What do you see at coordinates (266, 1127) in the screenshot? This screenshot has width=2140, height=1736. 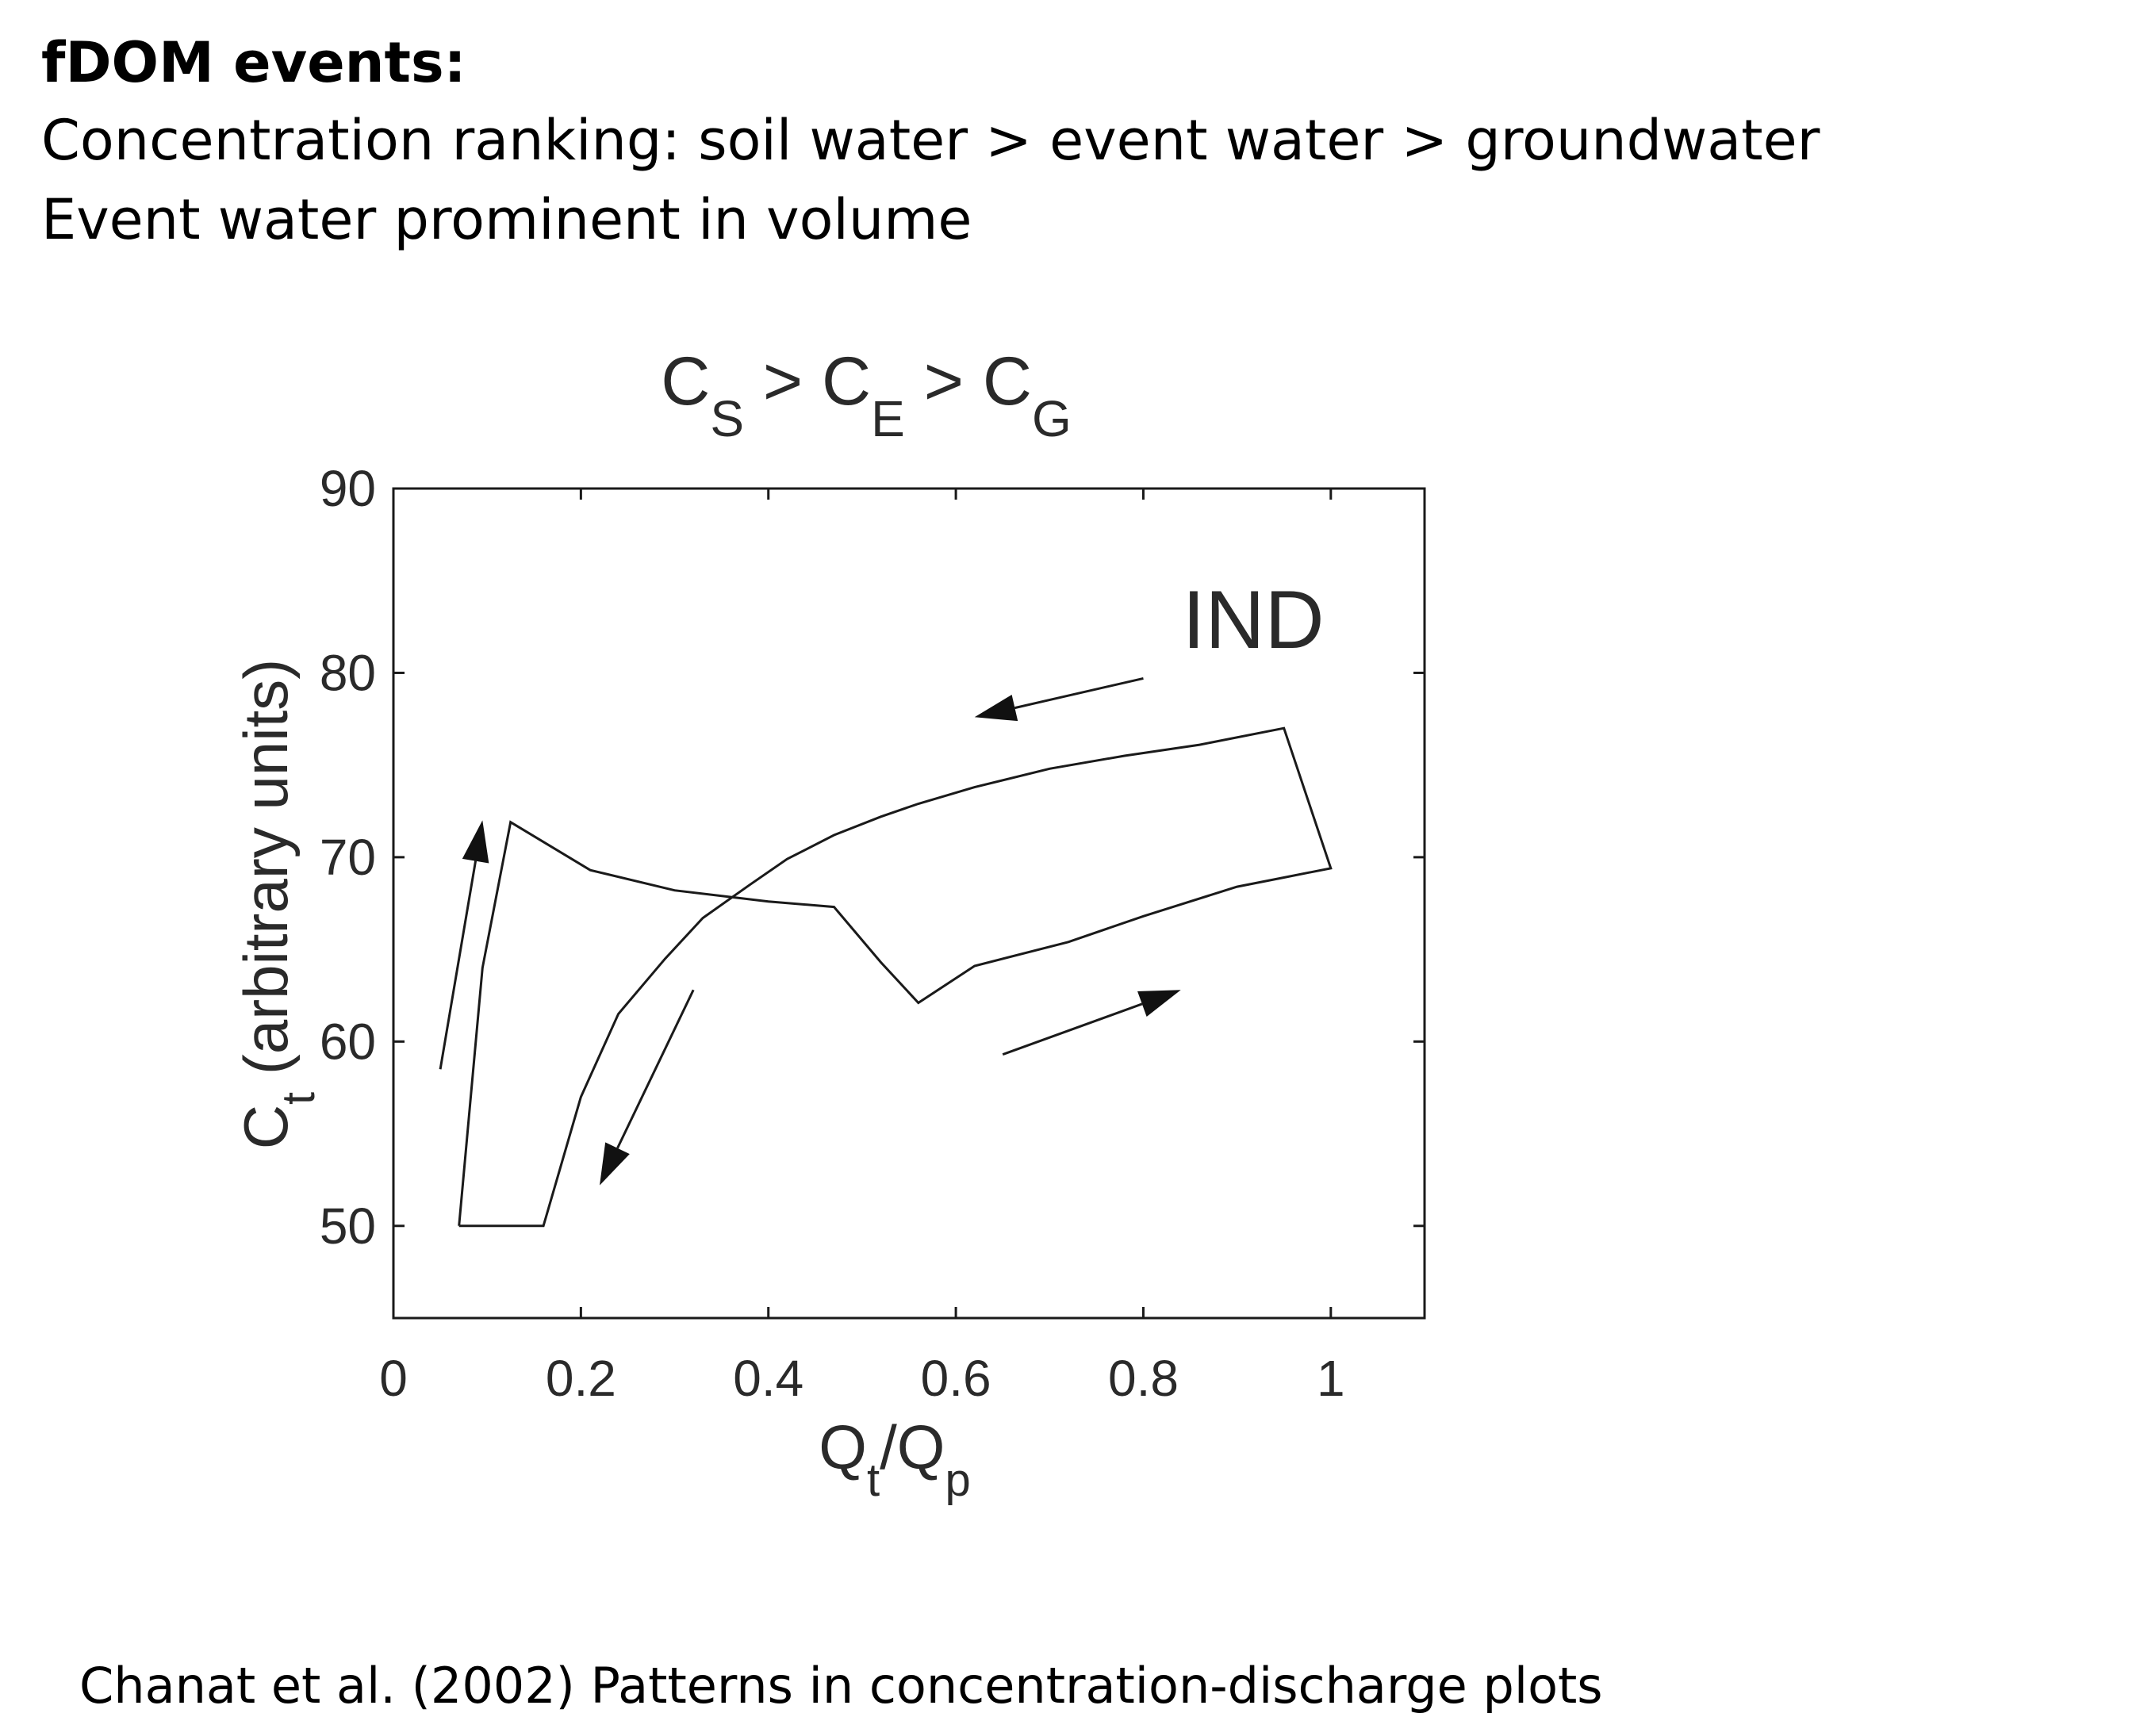 I see `ylabel-c: C` at bounding box center [266, 1127].